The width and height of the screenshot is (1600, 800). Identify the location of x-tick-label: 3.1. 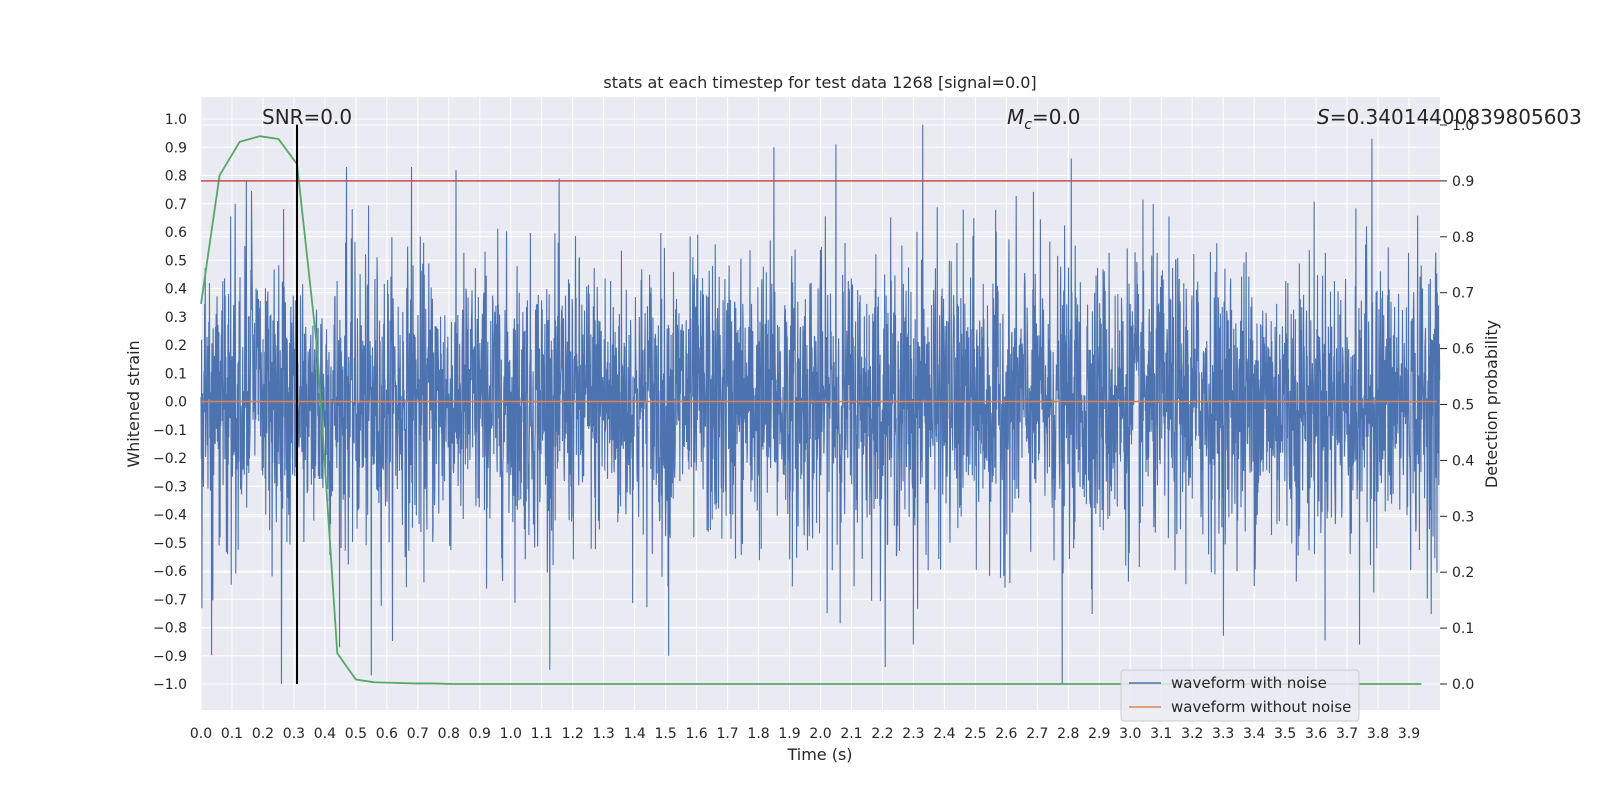
(1161, 734).